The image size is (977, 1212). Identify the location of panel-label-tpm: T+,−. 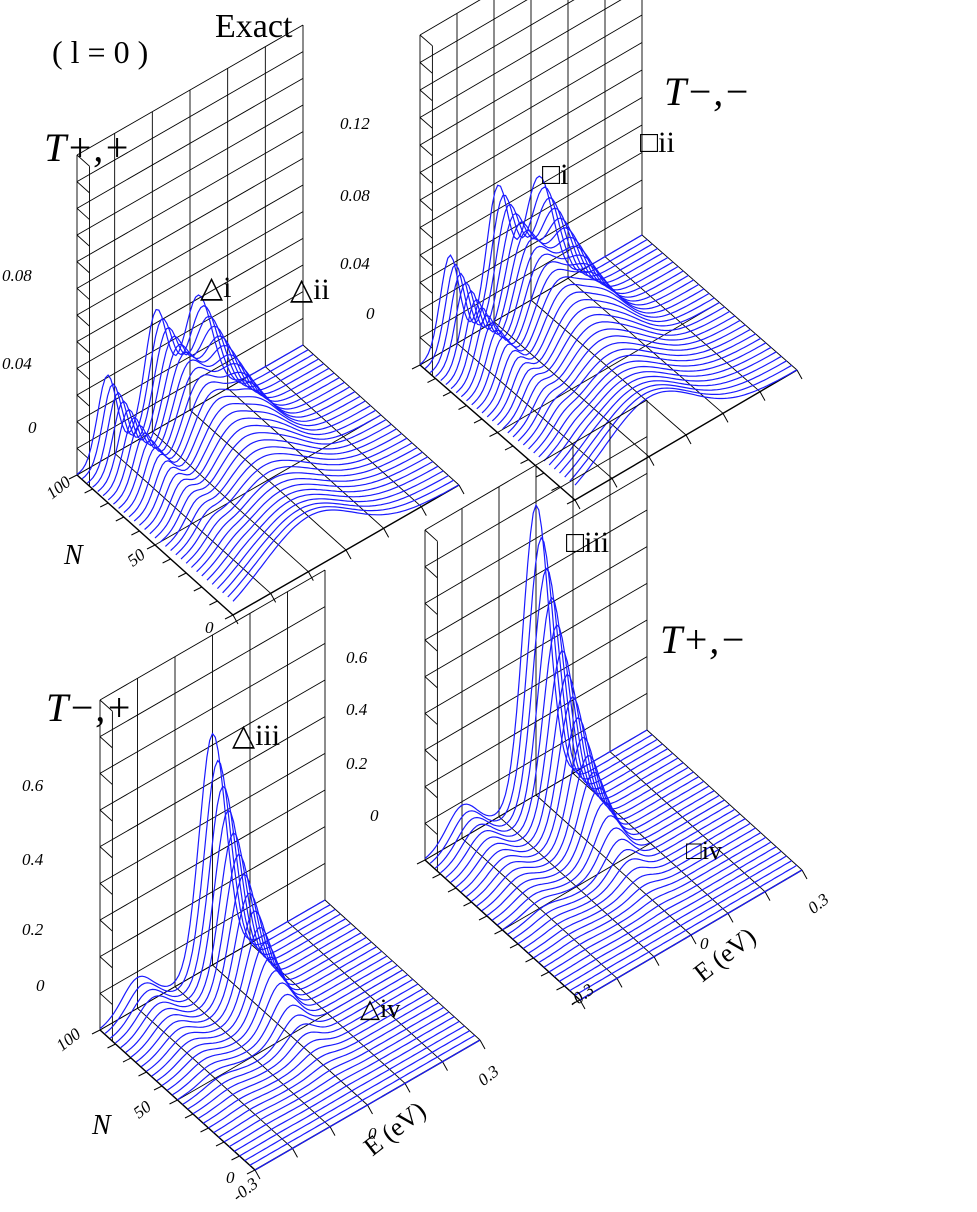
(703, 639).